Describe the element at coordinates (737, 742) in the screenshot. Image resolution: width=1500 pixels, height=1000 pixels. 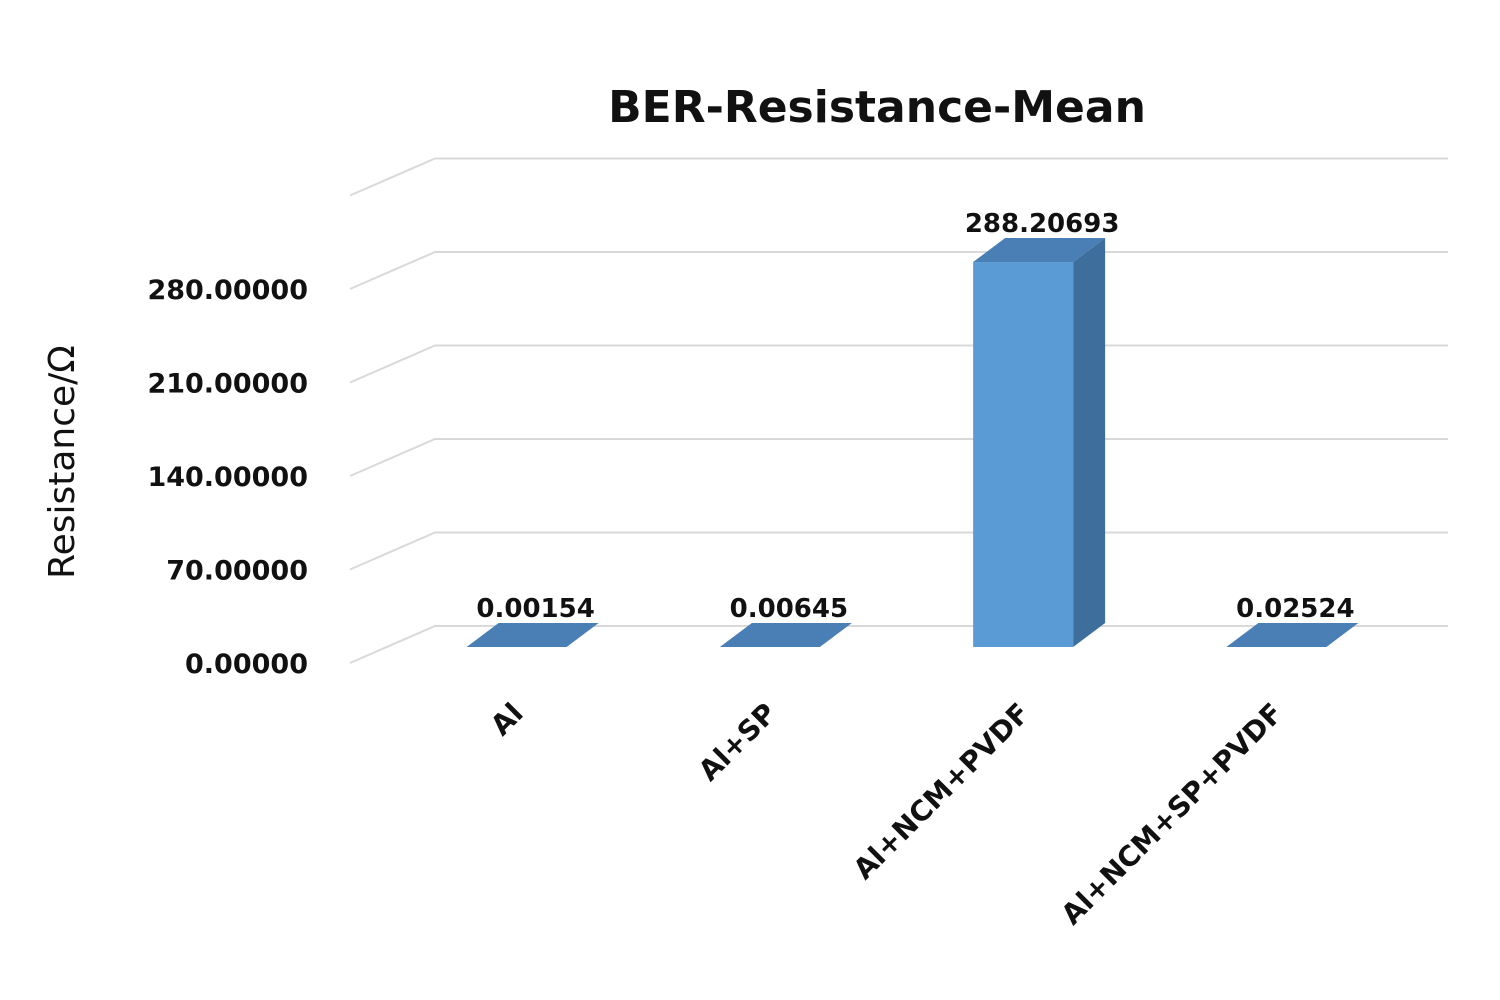
I see `category-label: Al+SP` at that location.